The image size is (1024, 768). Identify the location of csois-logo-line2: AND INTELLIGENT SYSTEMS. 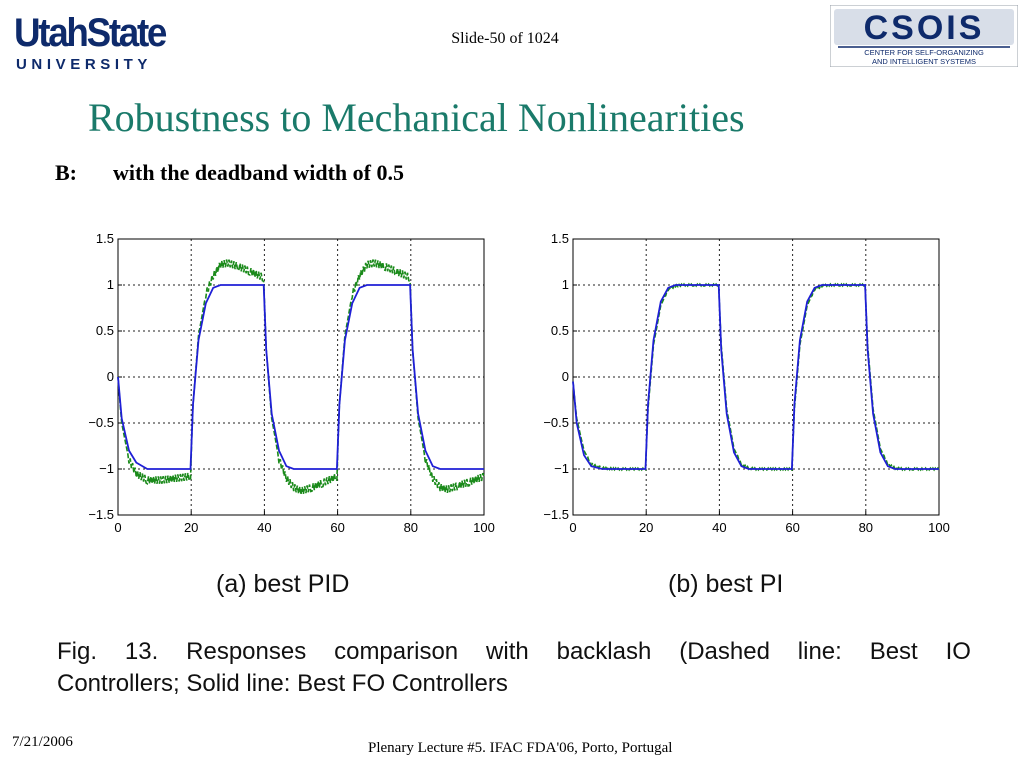
(924, 61).